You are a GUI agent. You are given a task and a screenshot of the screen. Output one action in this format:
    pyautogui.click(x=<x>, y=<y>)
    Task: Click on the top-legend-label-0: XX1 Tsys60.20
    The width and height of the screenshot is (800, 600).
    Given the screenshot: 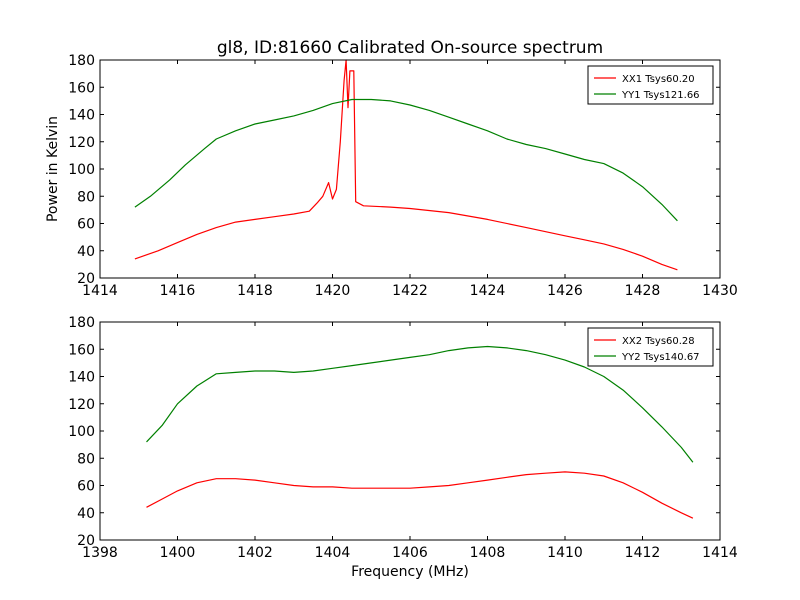 What is the action you would take?
    pyautogui.click(x=658, y=79)
    